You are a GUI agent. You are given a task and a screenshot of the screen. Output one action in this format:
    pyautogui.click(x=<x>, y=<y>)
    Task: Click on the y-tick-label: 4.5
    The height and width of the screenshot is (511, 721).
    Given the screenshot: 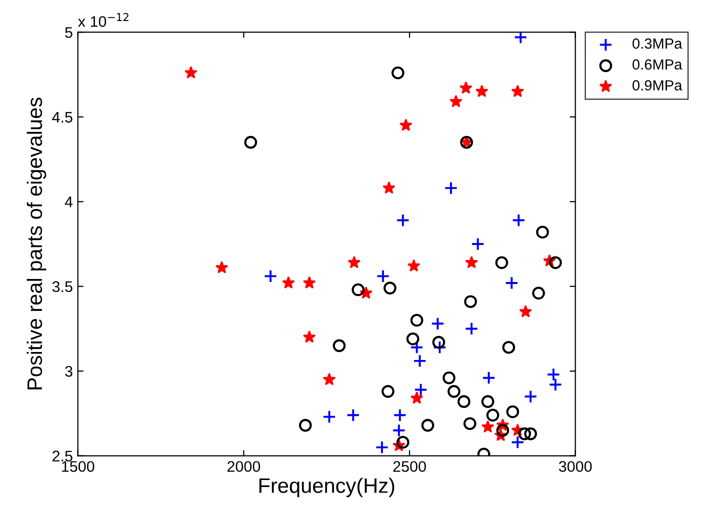 What is the action you would take?
    pyautogui.click(x=62, y=117)
    